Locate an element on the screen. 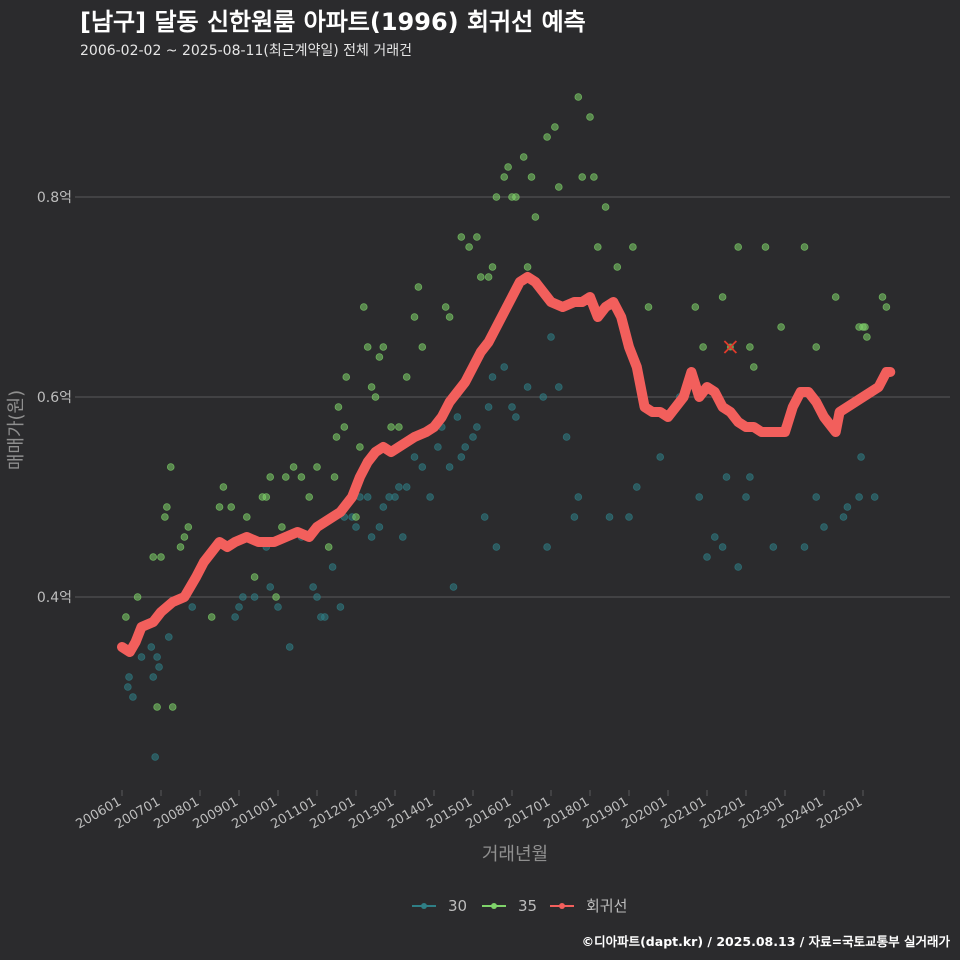 This screenshot has height=960, width=960. legend-label: 30 is located at coordinates (457, 906).